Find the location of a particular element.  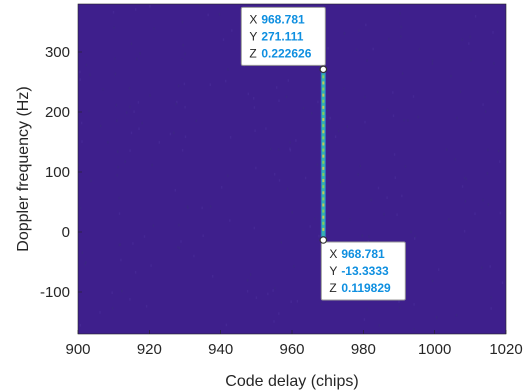

y-axis: -100 0 100 200 300 is located at coordinates (61, 172).